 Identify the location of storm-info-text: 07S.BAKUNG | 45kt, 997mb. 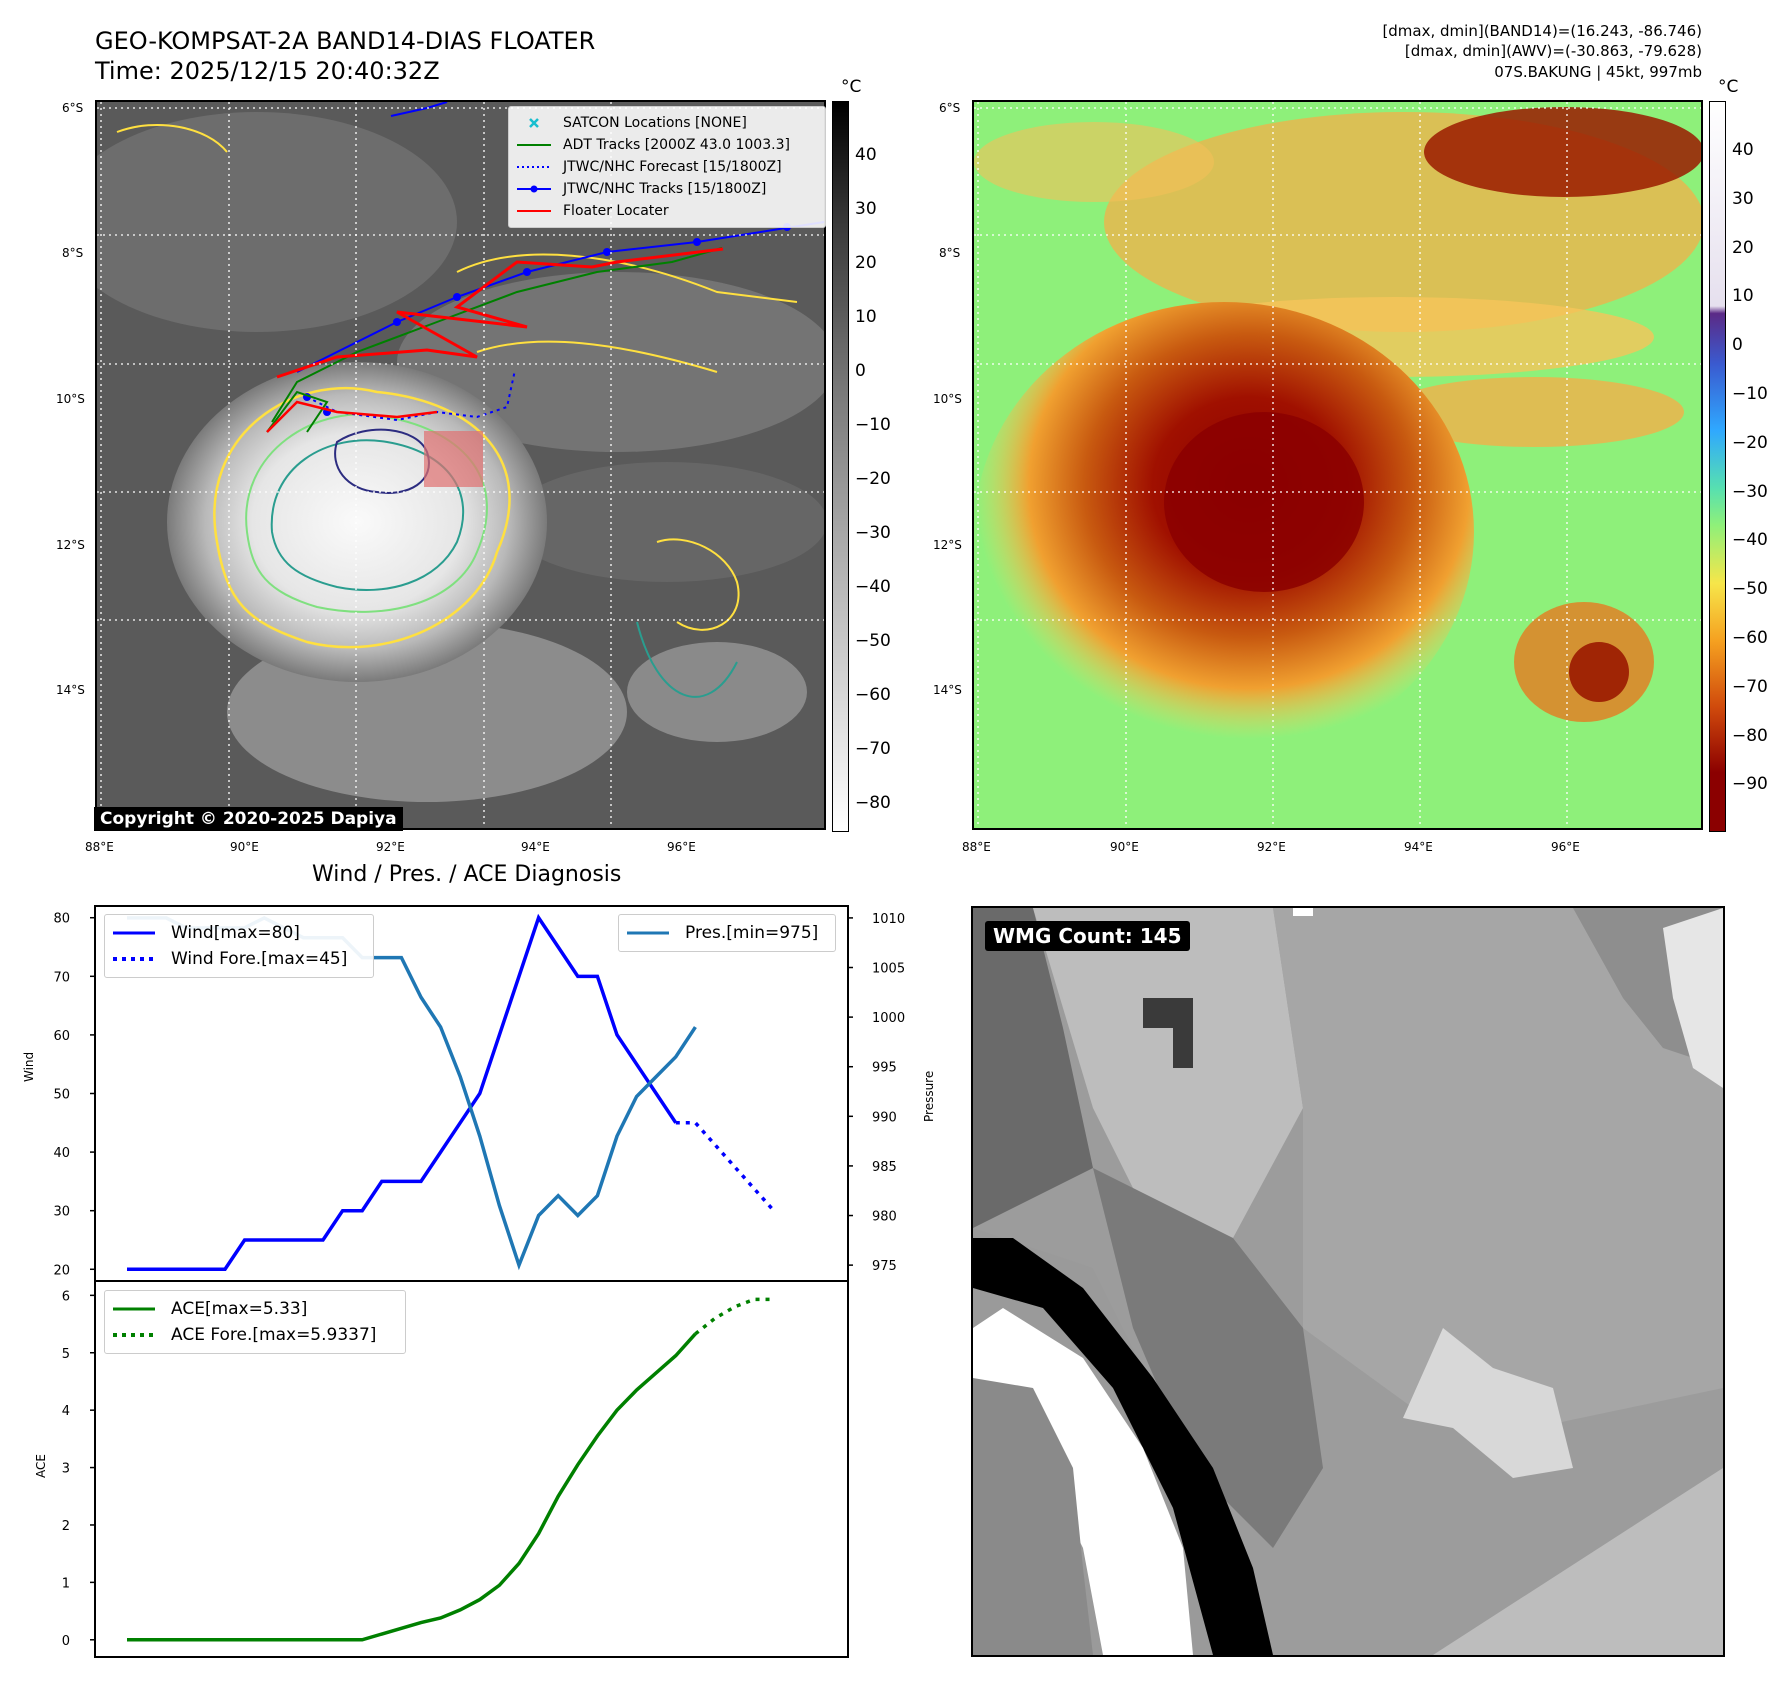
(1598, 72).